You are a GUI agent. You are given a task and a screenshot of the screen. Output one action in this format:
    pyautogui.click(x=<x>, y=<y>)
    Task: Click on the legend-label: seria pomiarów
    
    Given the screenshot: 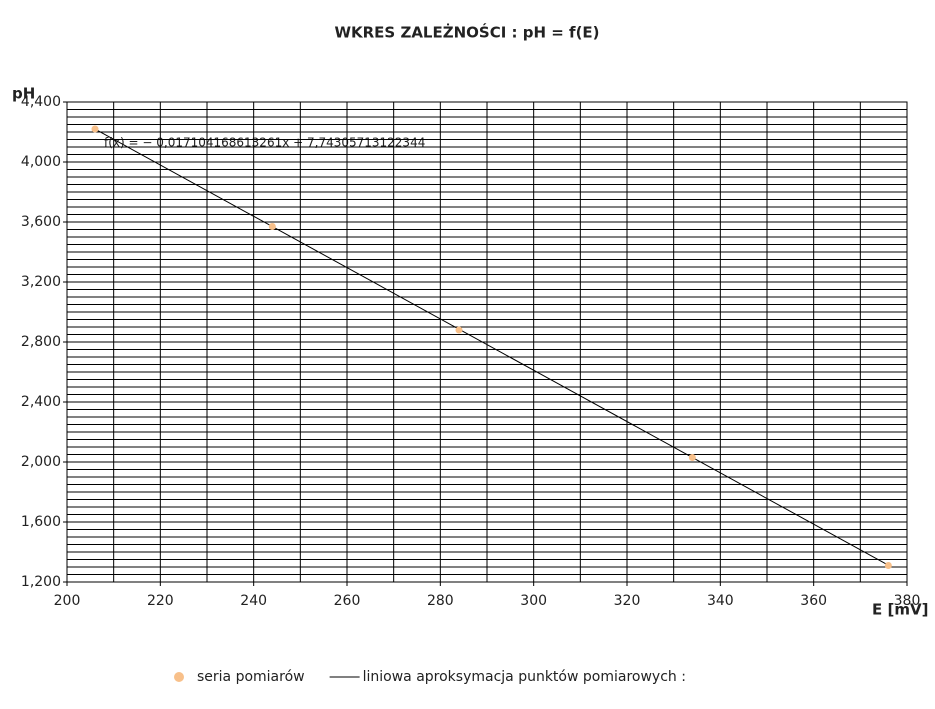 What is the action you would take?
    pyautogui.click(x=251, y=677)
    